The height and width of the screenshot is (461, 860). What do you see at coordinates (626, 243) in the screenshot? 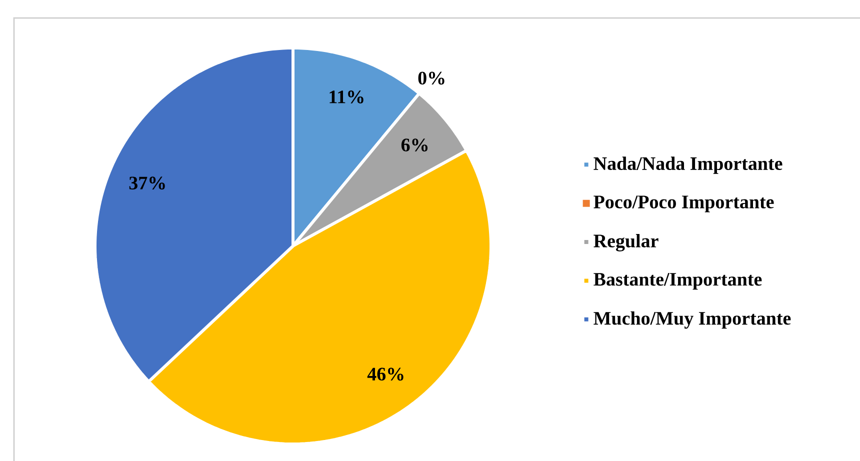
I see `legend-label: Regular` at bounding box center [626, 243].